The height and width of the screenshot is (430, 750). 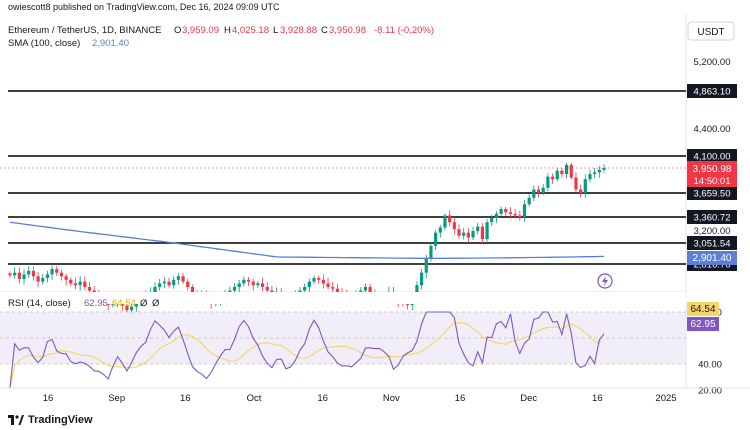 I want to click on sma-line, so click(x=307, y=240).